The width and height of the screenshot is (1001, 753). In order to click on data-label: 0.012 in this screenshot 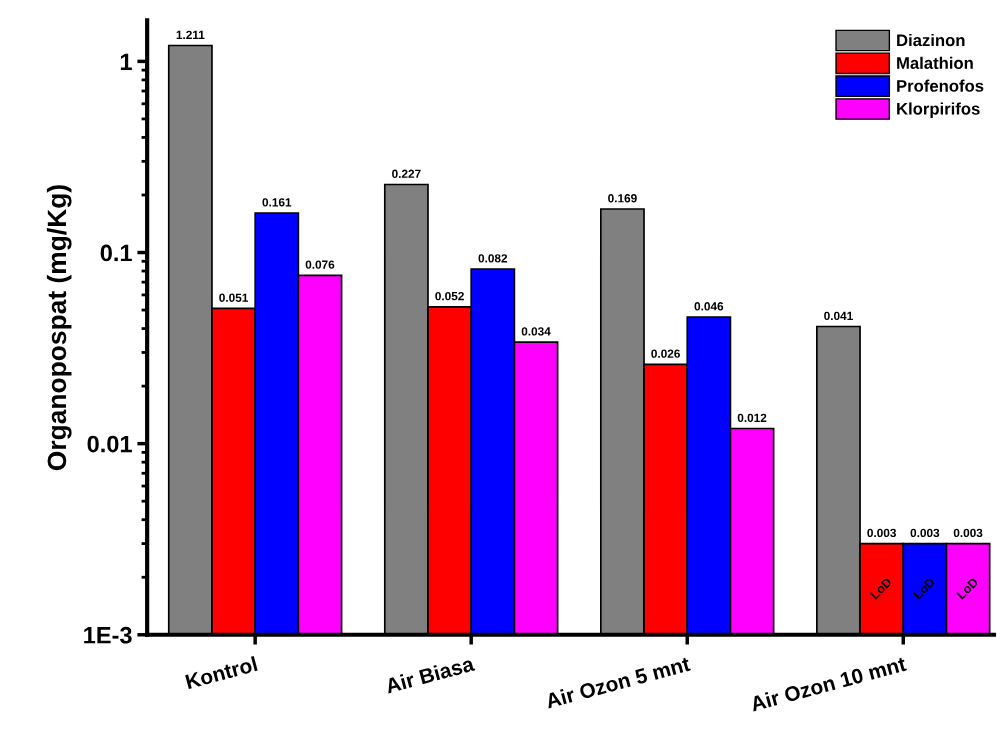, I will do `click(752, 418)`.